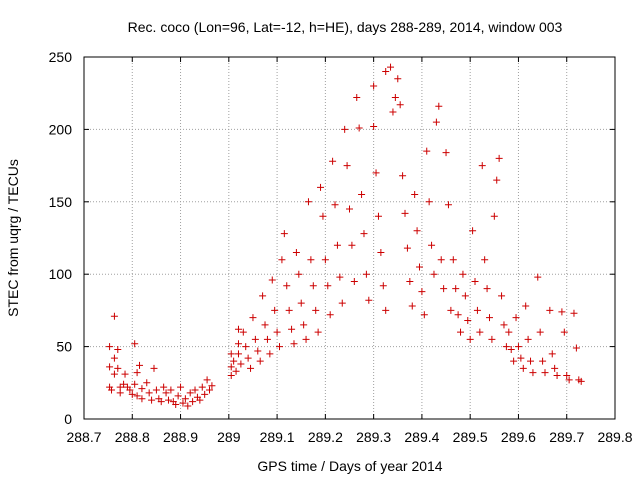  What do you see at coordinates (68, 419) in the screenshot?
I see `y-tick-label: 0` at bounding box center [68, 419].